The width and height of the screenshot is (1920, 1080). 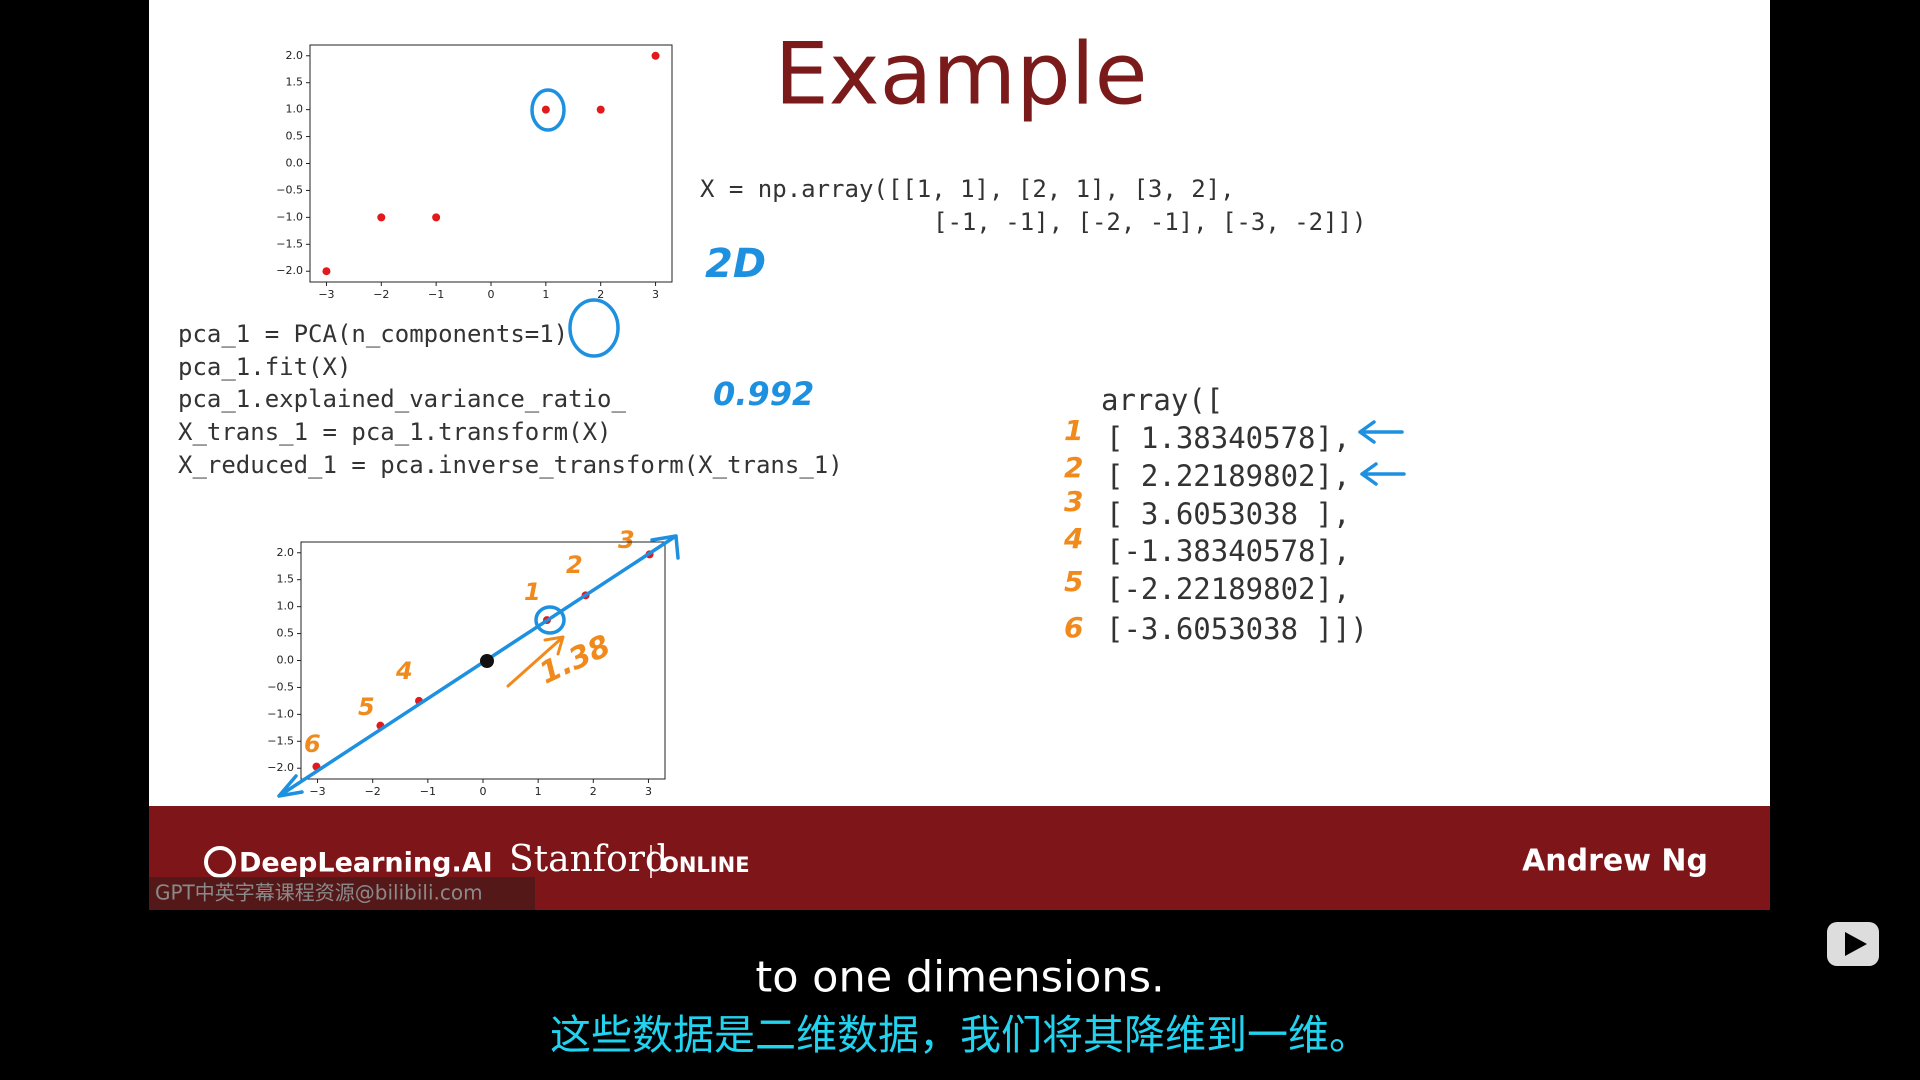 I want to click on output-line: [-1.38340578],, so click(x=1228, y=551).